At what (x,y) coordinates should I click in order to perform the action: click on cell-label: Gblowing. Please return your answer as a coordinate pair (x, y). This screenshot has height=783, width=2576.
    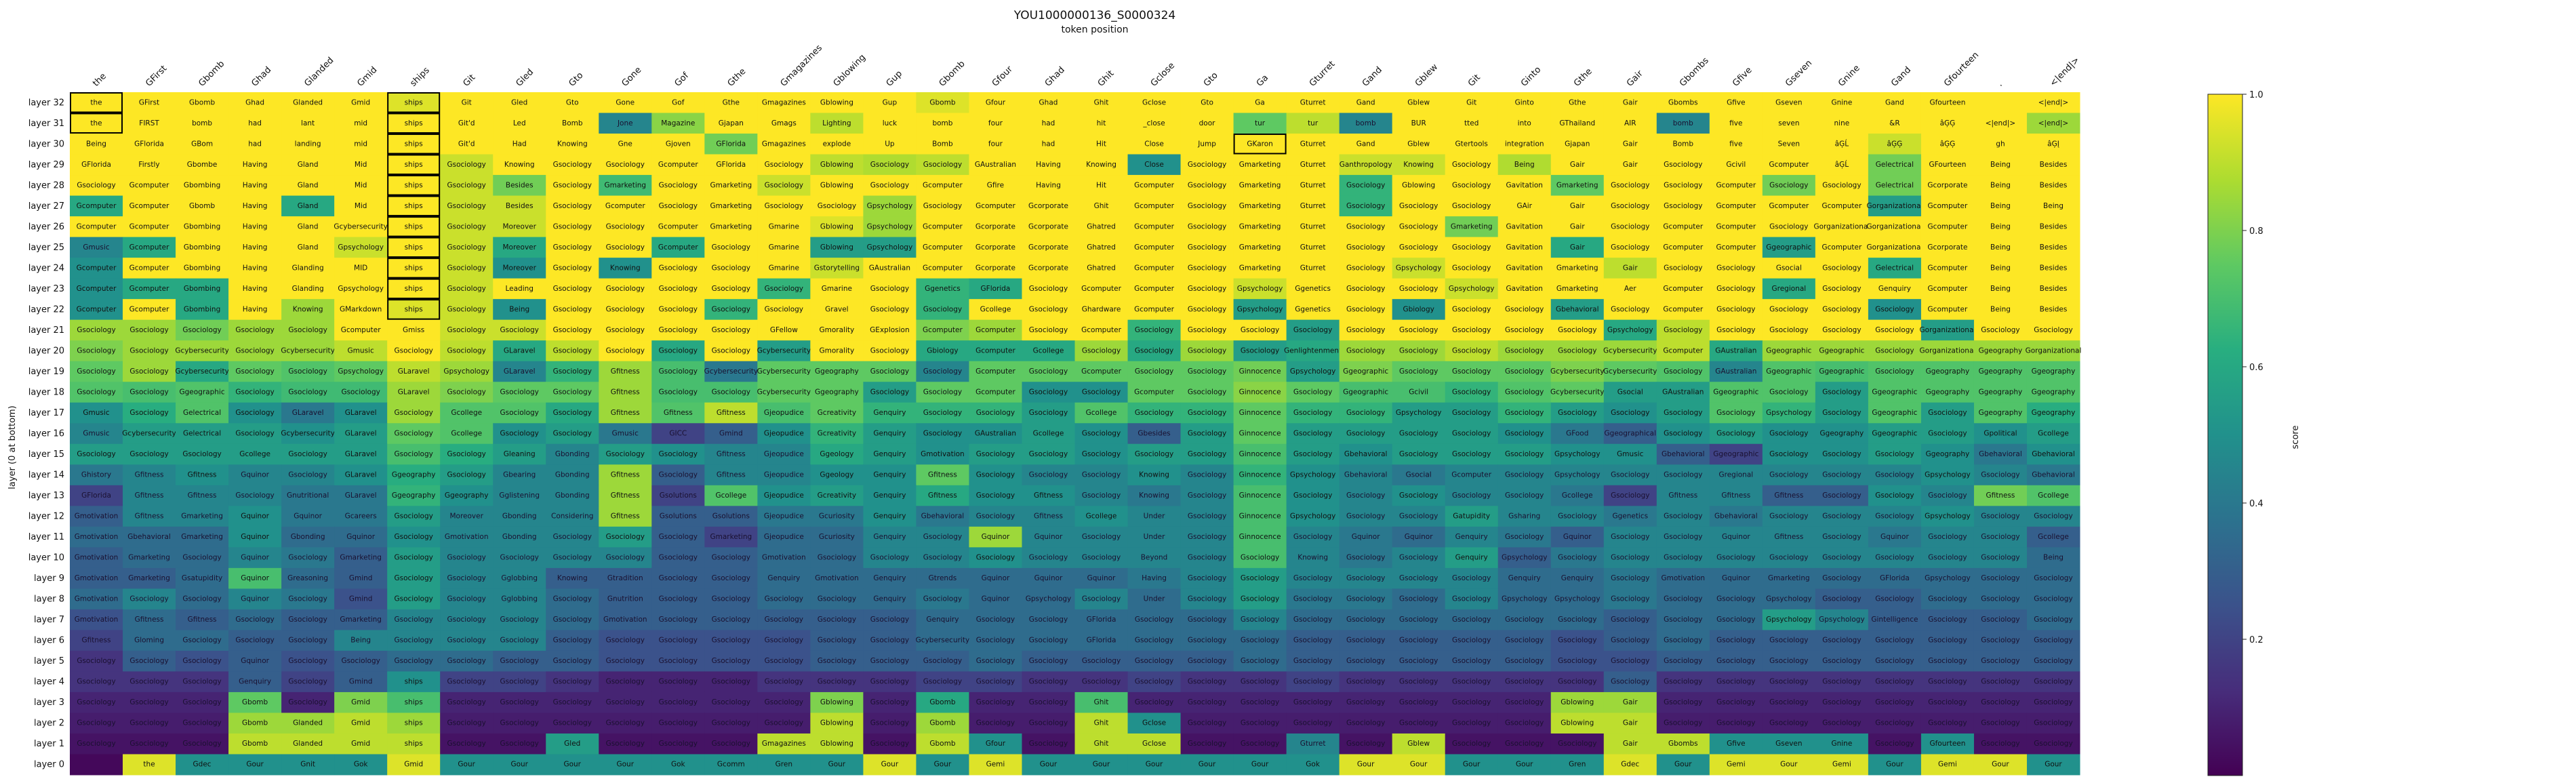
    Looking at the image, I should click on (1577, 723).